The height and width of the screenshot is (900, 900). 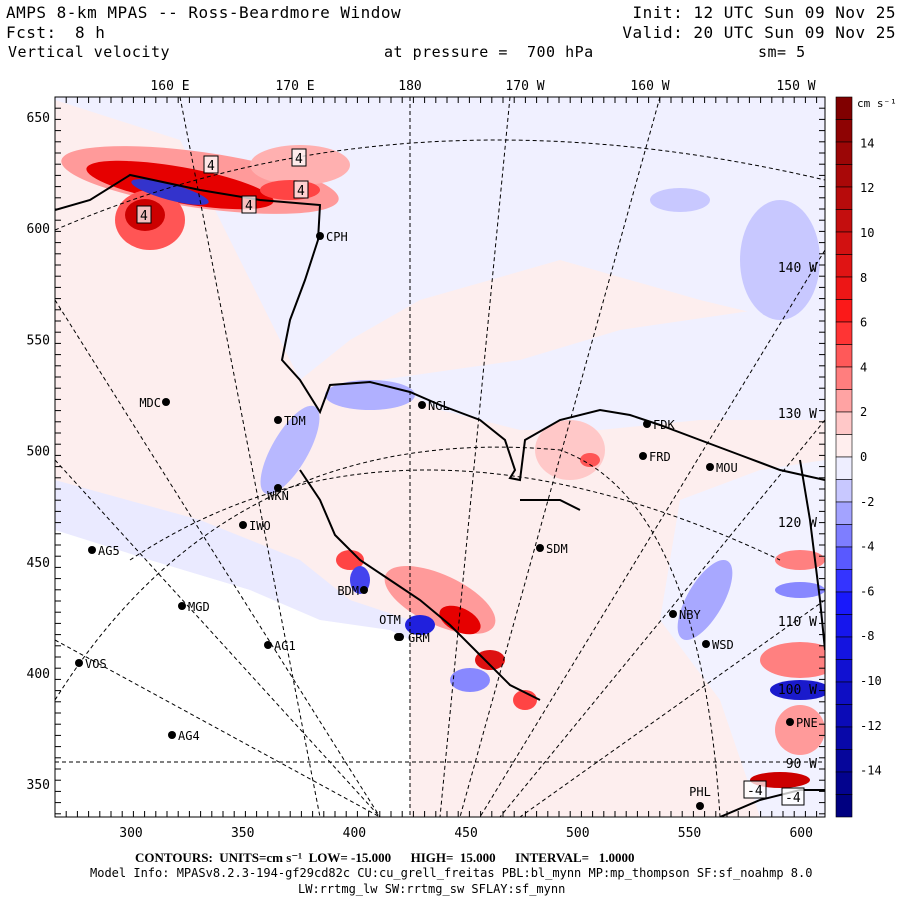 I want to click on station-phl: PHL, so click(x=700, y=797).